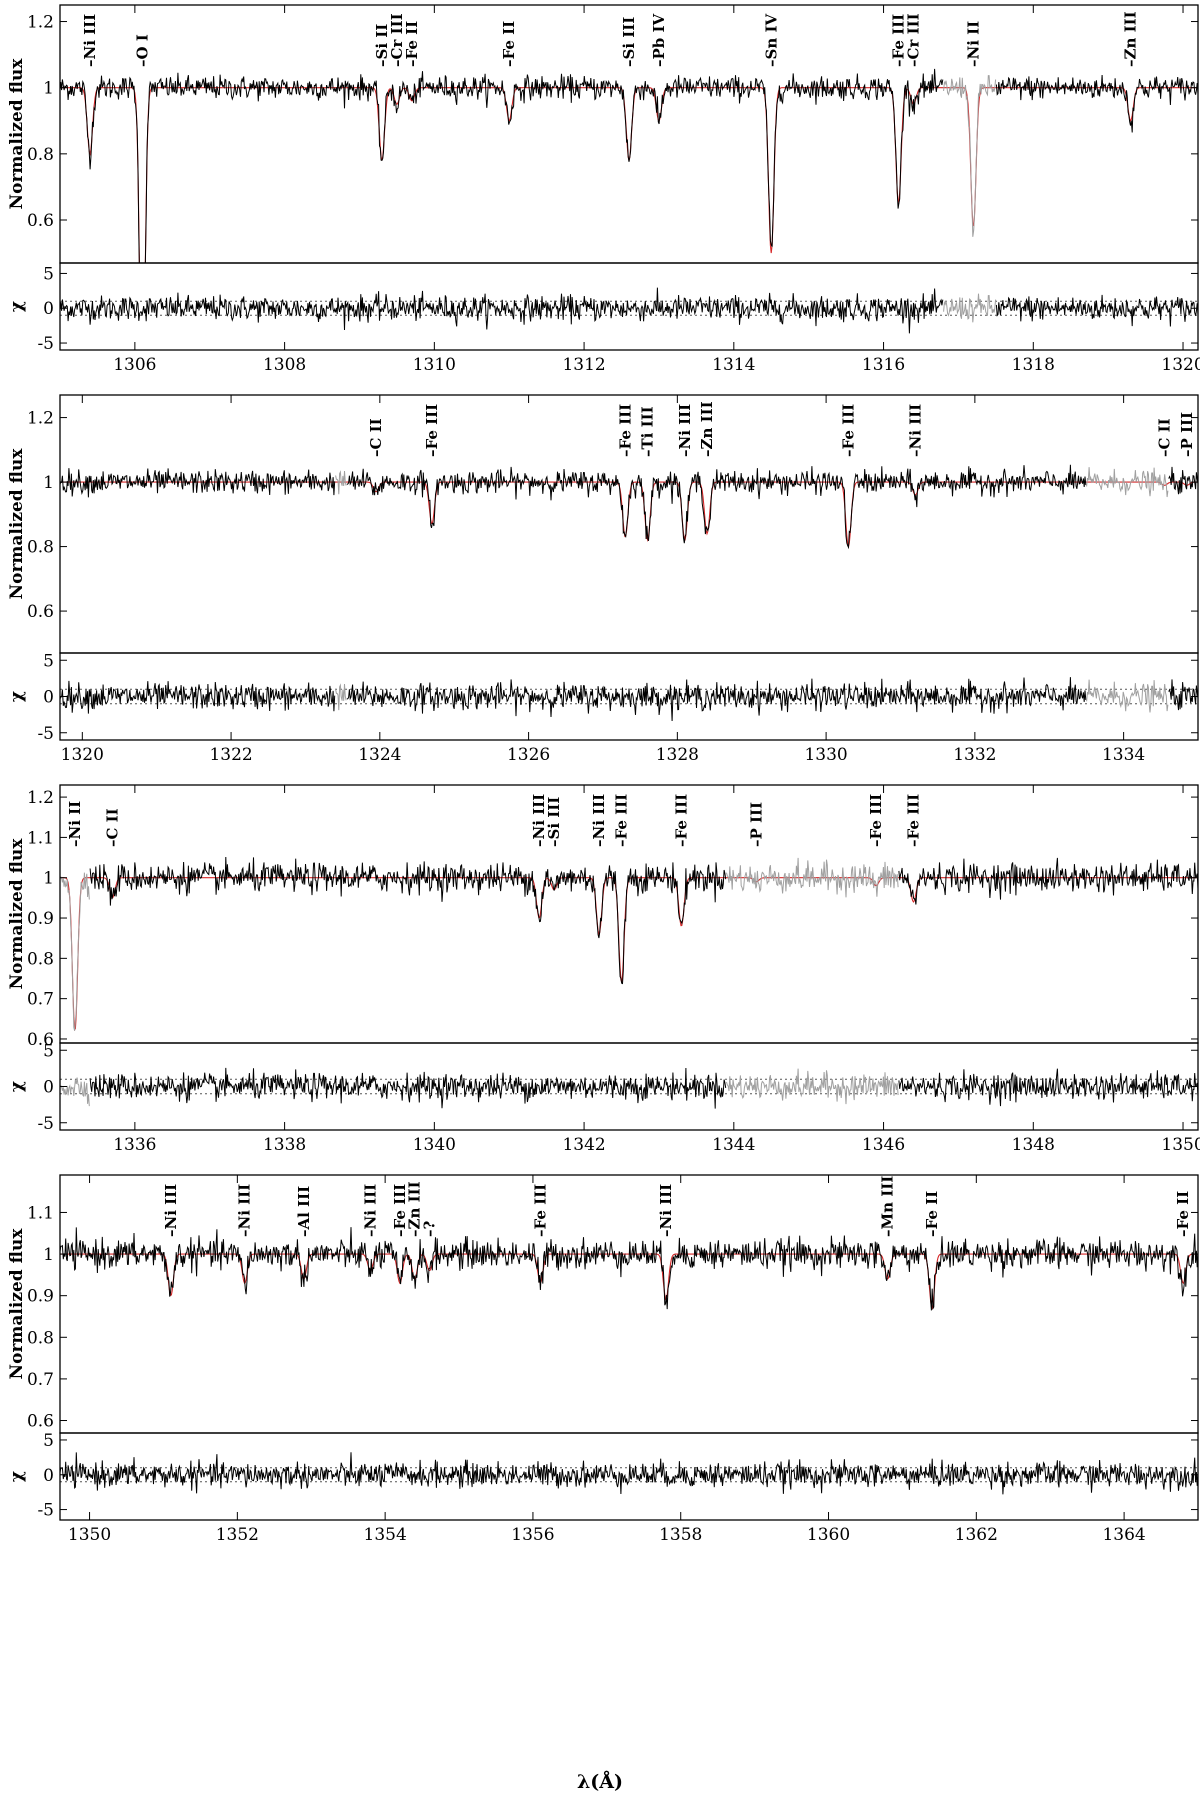 Image resolution: width=1200 pixels, height=1793 pixels. What do you see at coordinates (883, 1145) in the screenshot?
I see `x-tick-label: 1346` at bounding box center [883, 1145].